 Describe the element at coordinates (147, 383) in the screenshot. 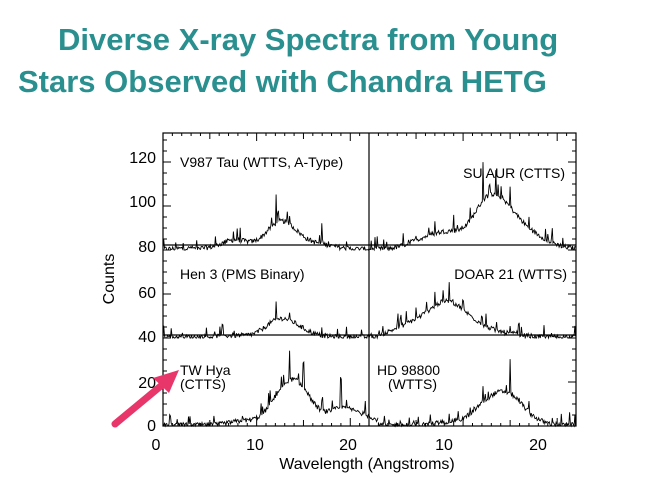

I see `y-tick-label: 20` at that location.